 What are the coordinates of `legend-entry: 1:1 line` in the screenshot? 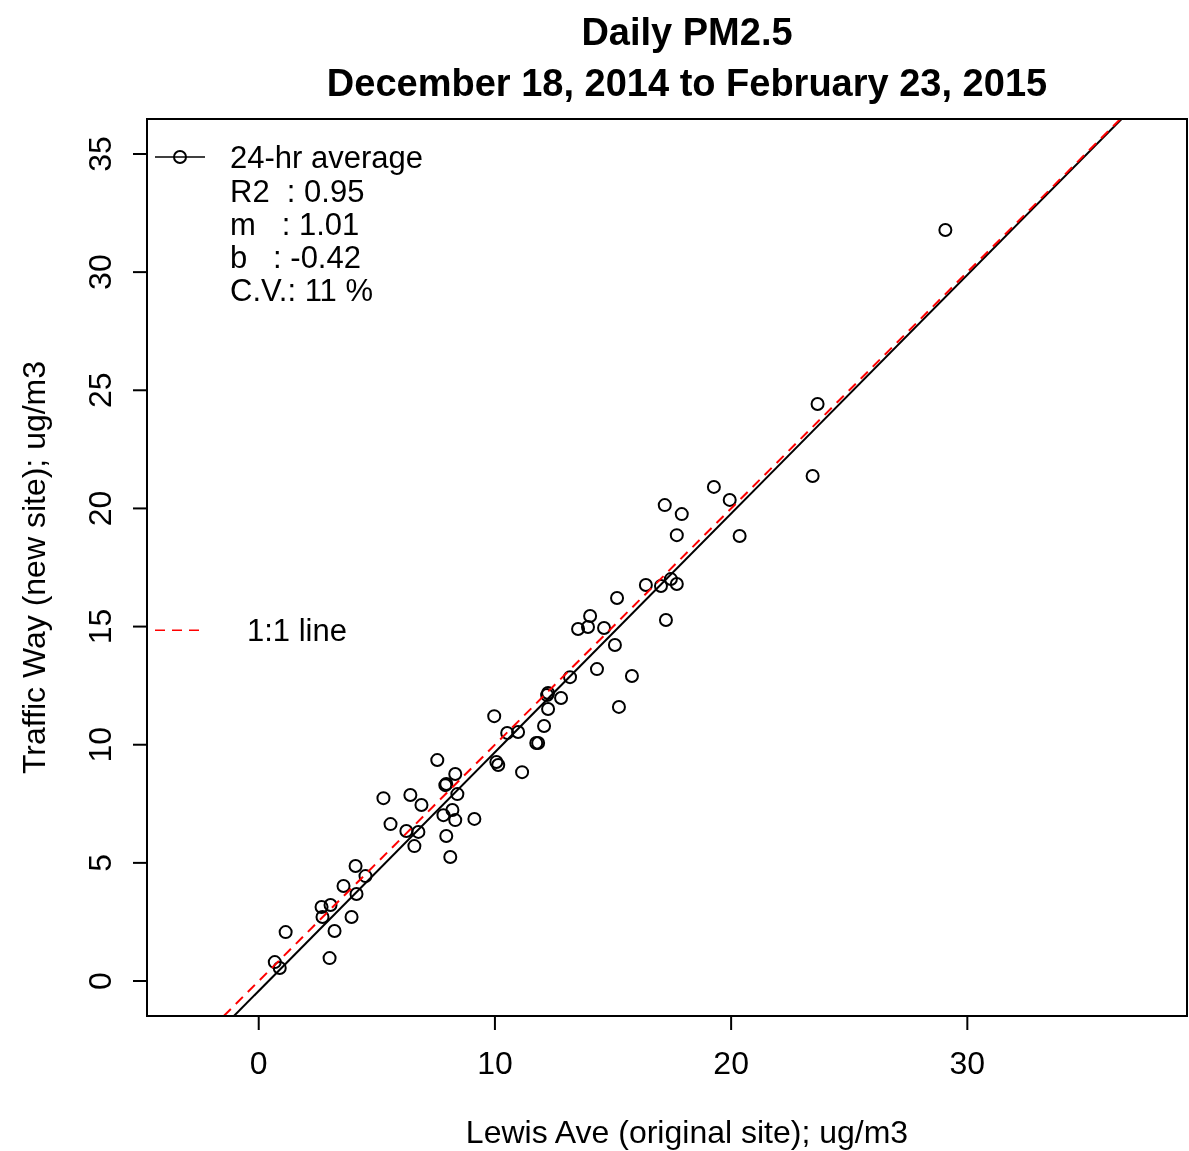 It's located at (250, 631).